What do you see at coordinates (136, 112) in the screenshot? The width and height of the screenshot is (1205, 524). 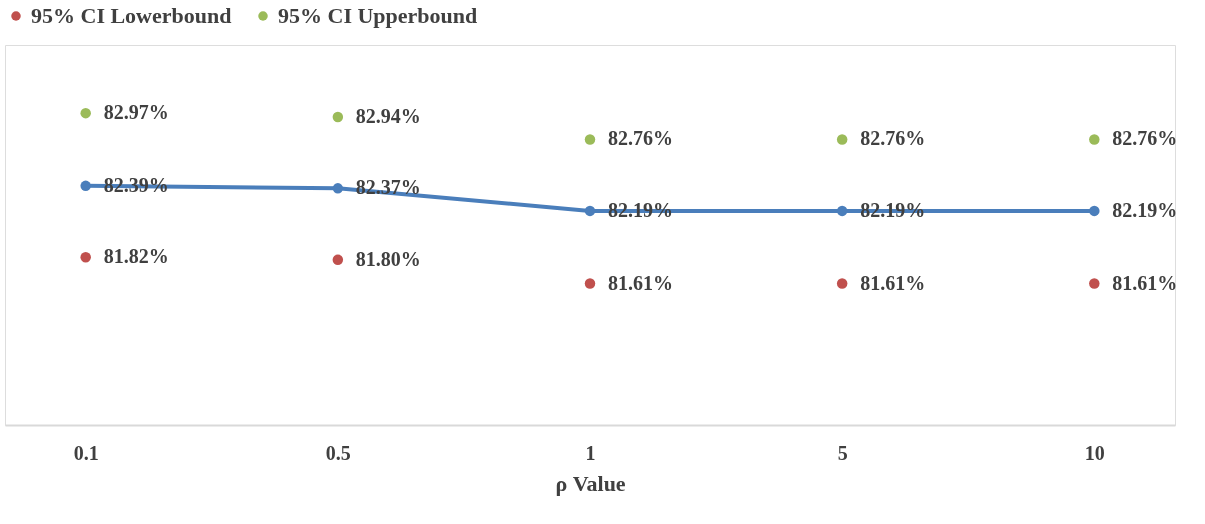 I see `data-label: 82.97%` at bounding box center [136, 112].